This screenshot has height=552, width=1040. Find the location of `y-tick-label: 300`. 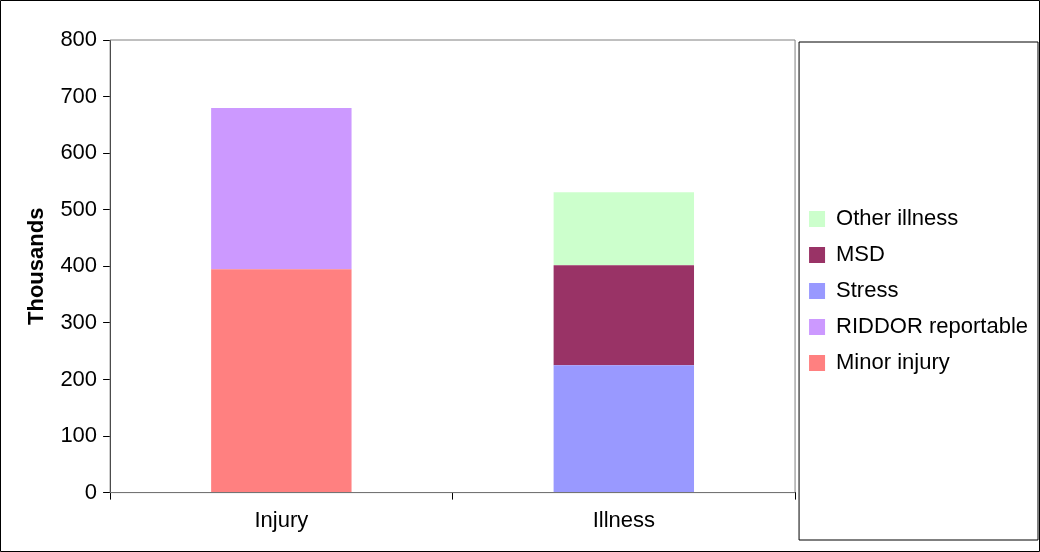

y-tick-label: 300 is located at coordinates (79, 321).